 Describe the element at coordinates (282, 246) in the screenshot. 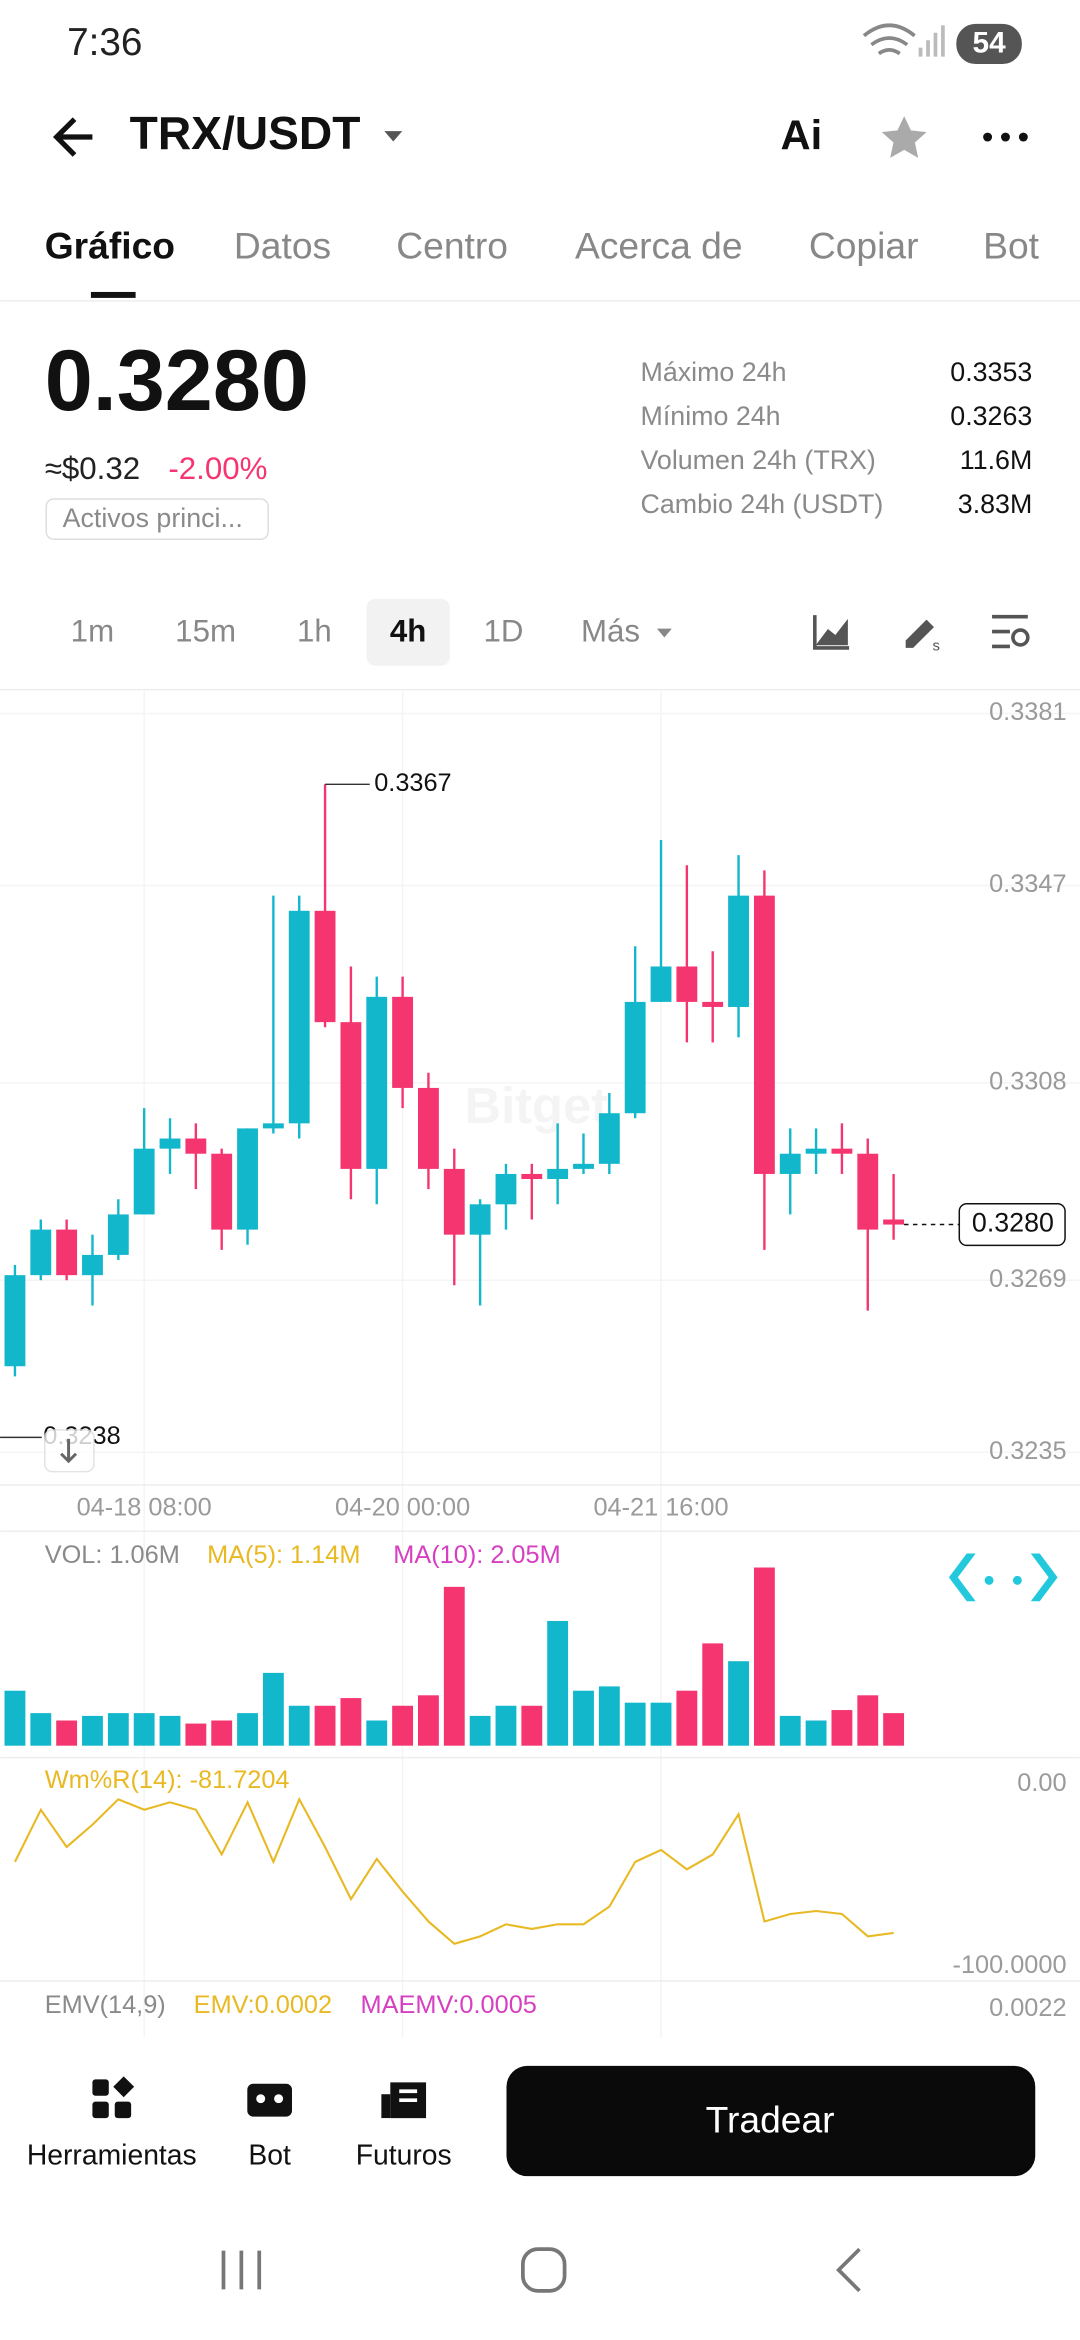

I see `tab: Datos` at that location.